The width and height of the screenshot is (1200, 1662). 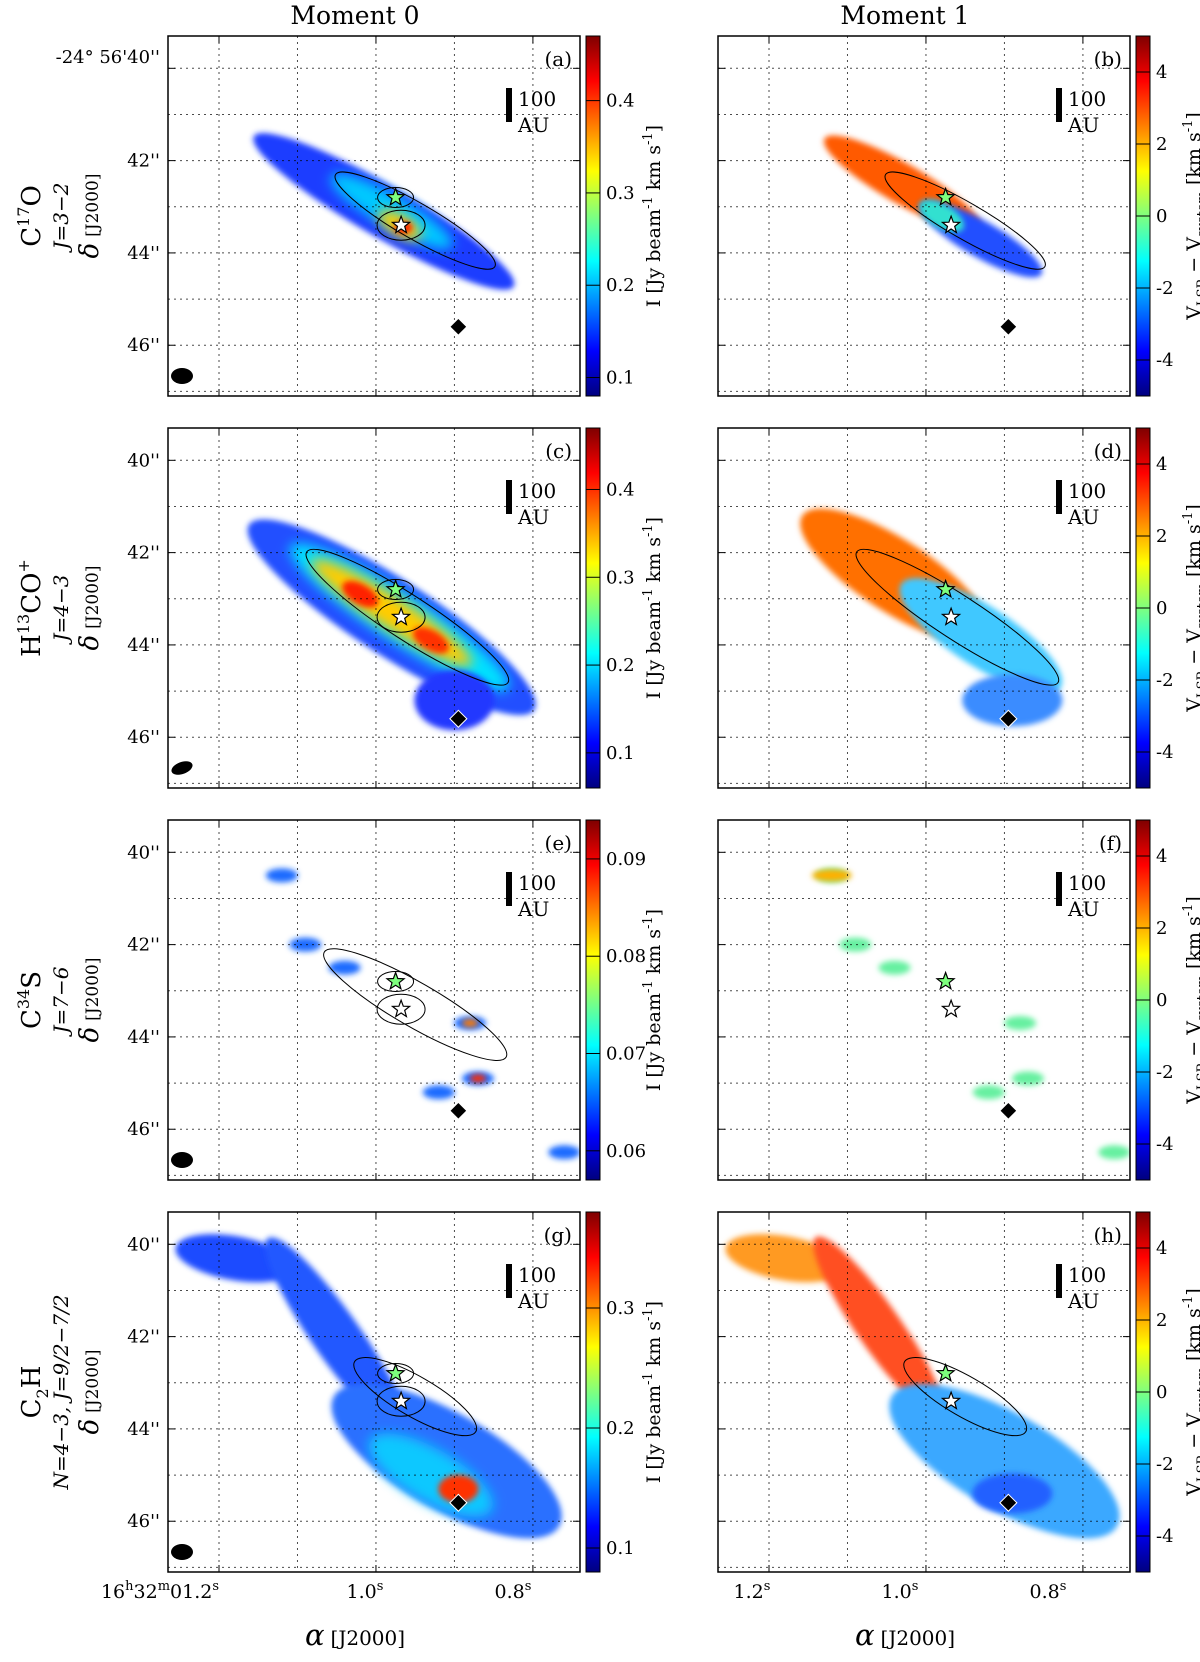 What do you see at coordinates (654, 258) in the screenshot?
I see `colorbar-label-part-1: I [Jy beam` at bounding box center [654, 258].